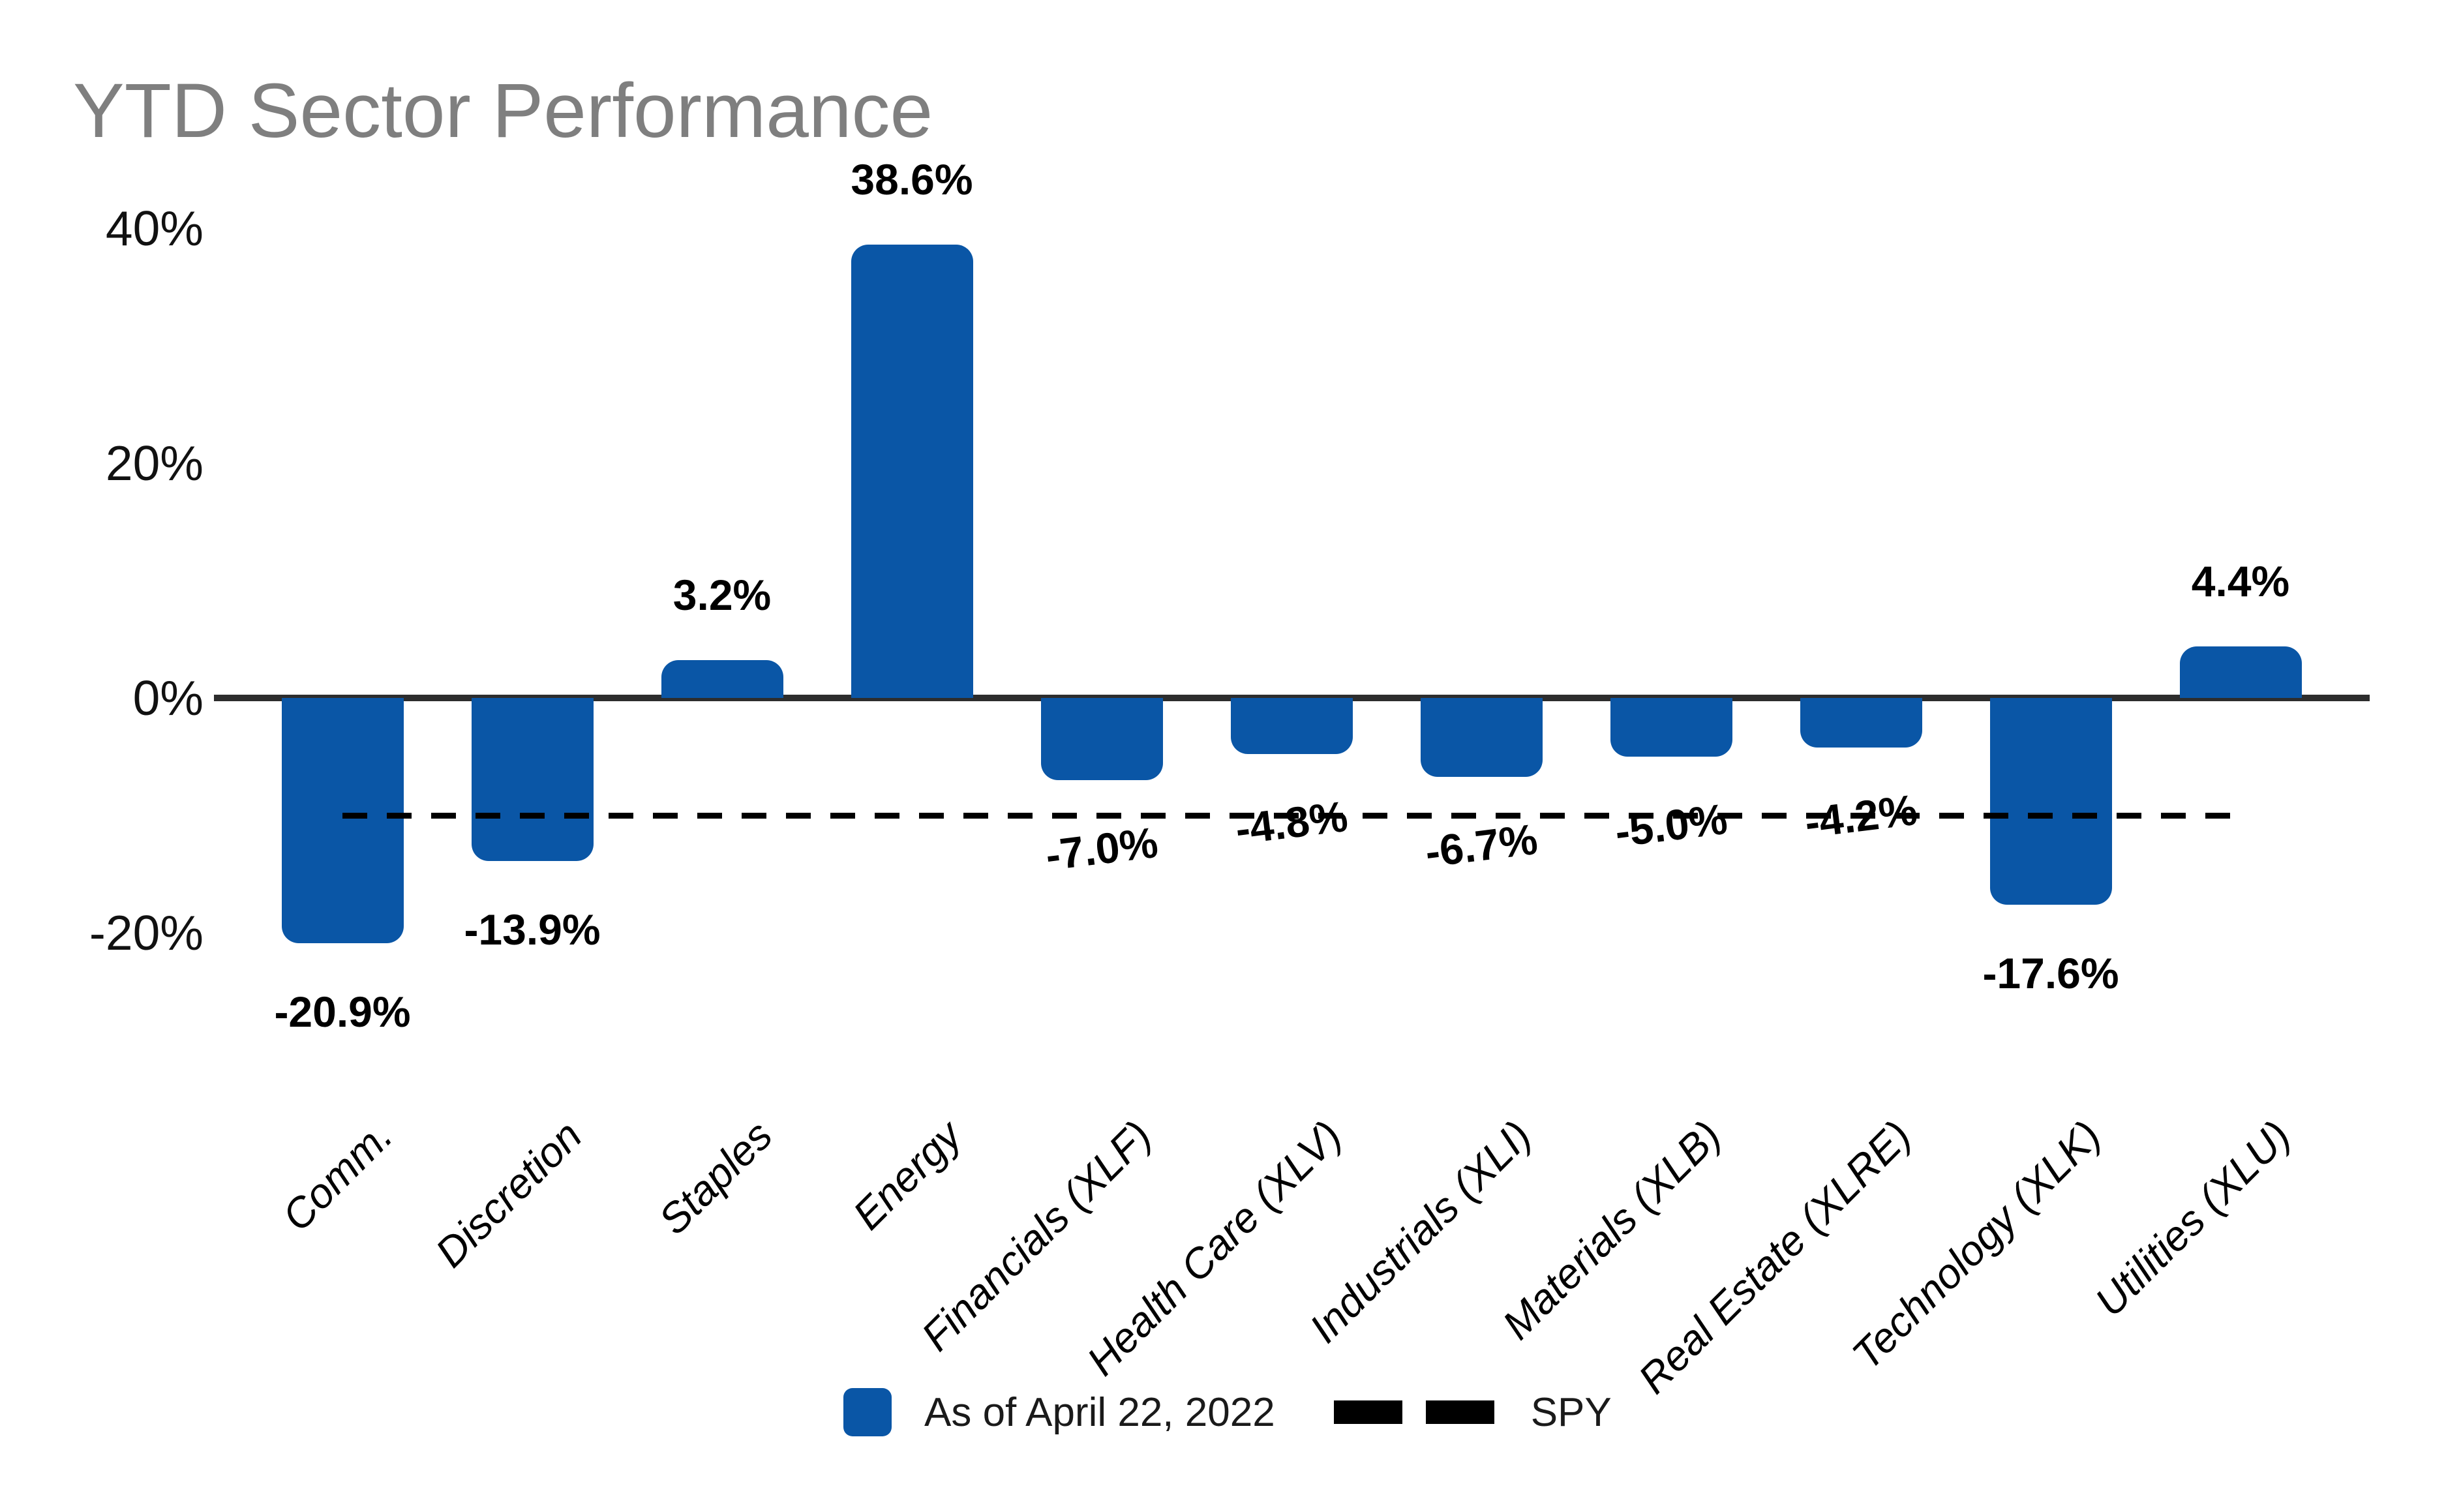  I want to click on value-label-staples: 3.2%, so click(722, 595).